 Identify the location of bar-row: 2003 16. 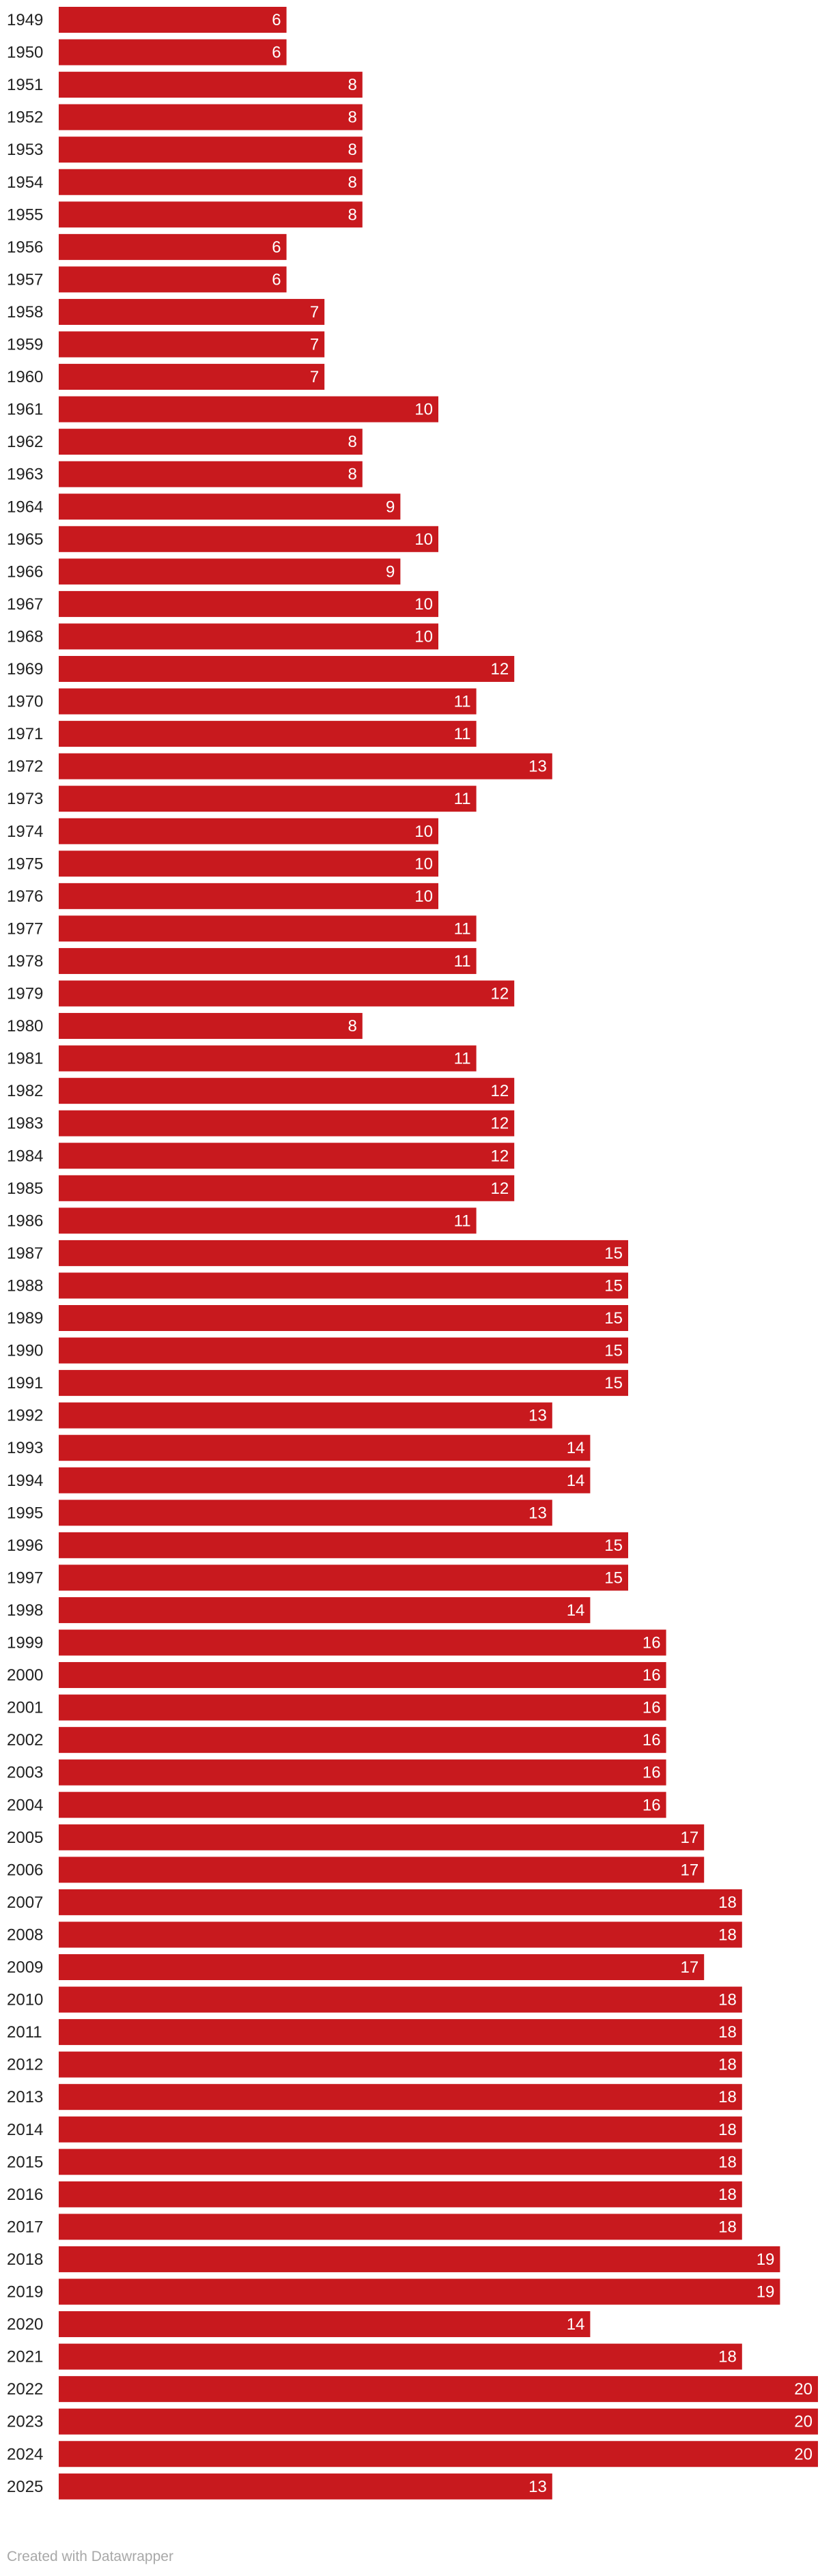
(336, 1772).